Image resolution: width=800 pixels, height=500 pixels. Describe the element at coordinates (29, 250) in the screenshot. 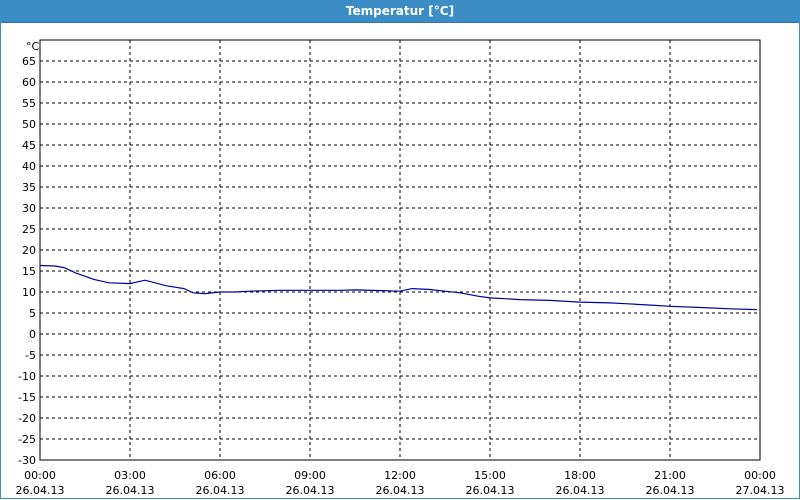

I see `y-tick-label: 20` at that location.